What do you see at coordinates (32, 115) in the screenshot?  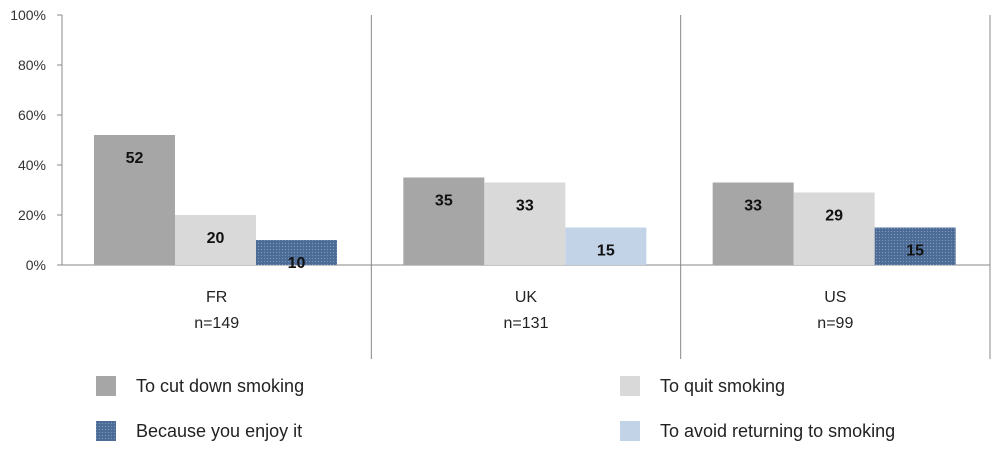 I see `y-tick-label: 60%` at bounding box center [32, 115].